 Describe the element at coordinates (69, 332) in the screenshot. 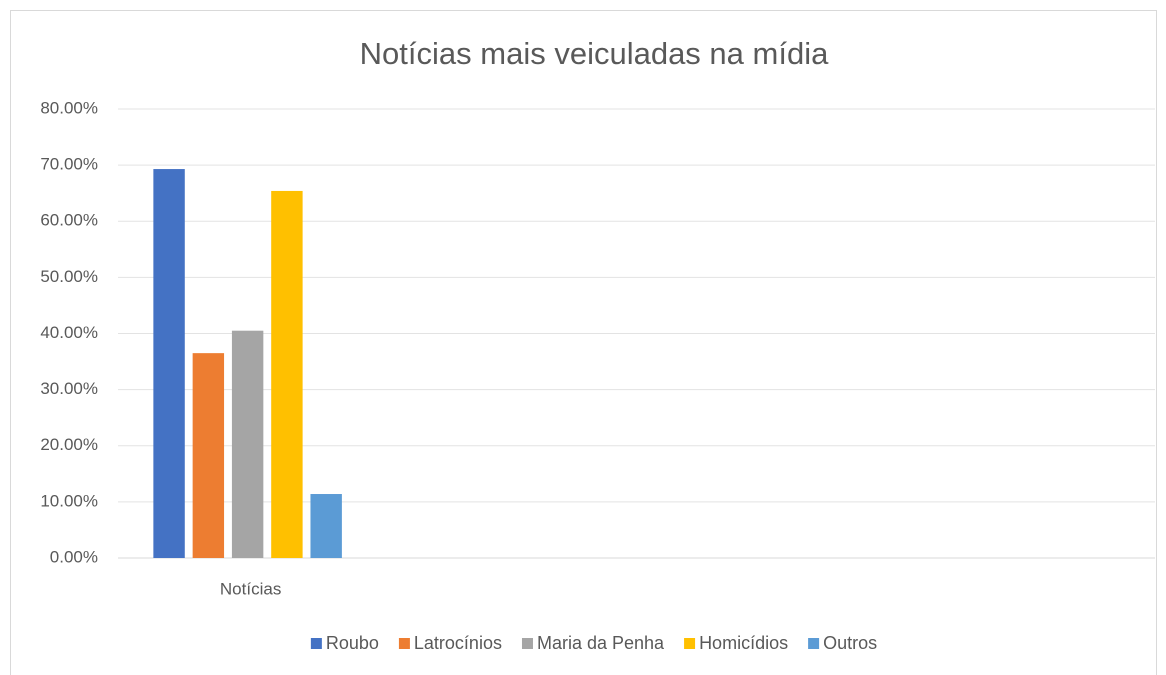

I see `y-tick-label: 40.00%` at that location.